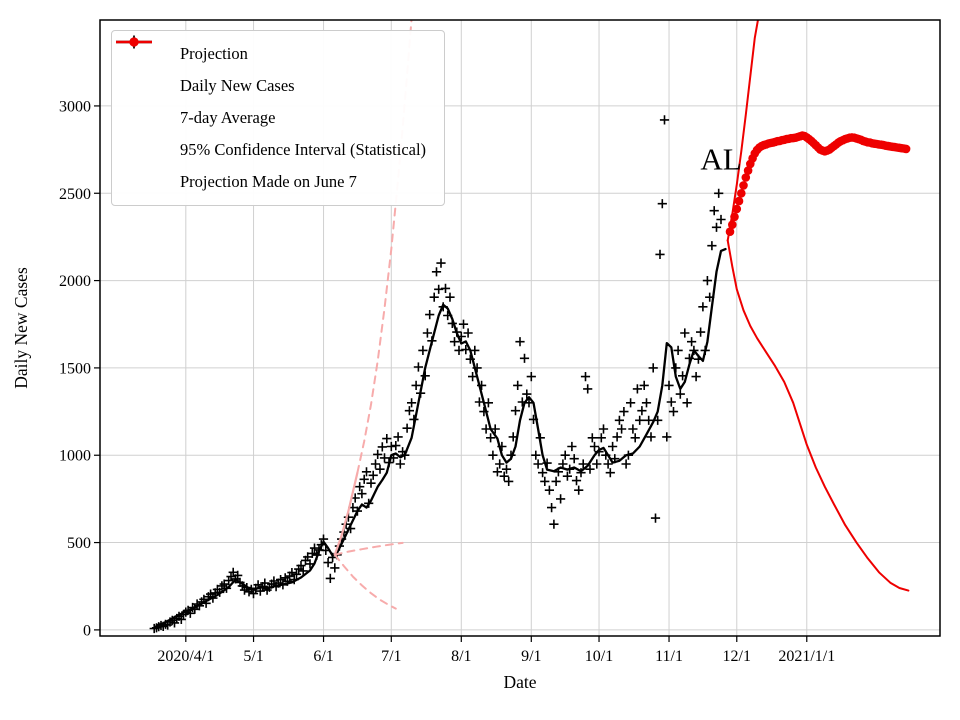  I want to click on x-tick-label: 8/1, so click(461, 656).